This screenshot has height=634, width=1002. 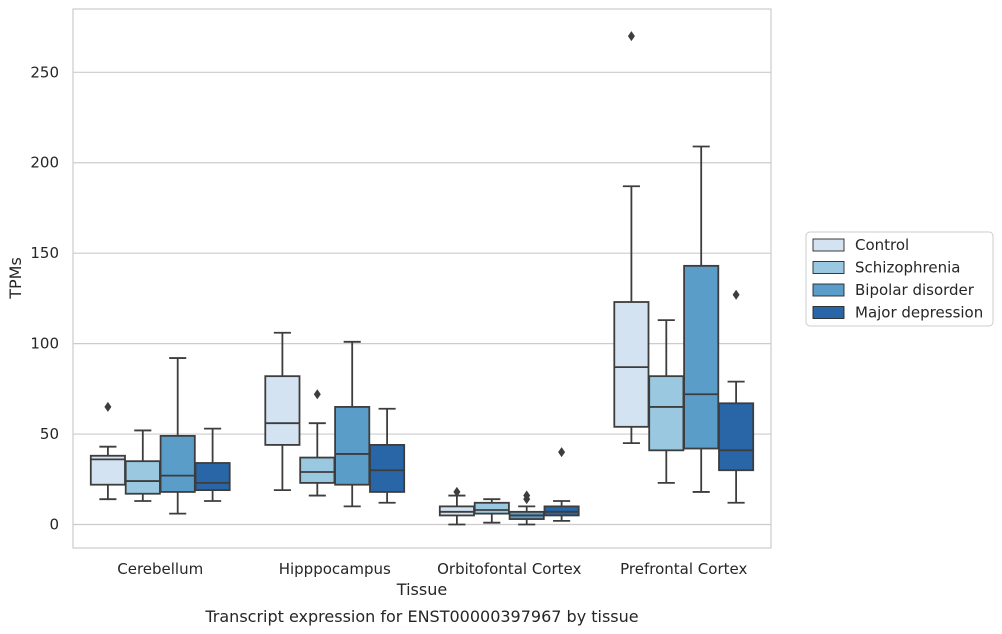 I want to click on y-tick-label: 0, so click(x=54, y=524).